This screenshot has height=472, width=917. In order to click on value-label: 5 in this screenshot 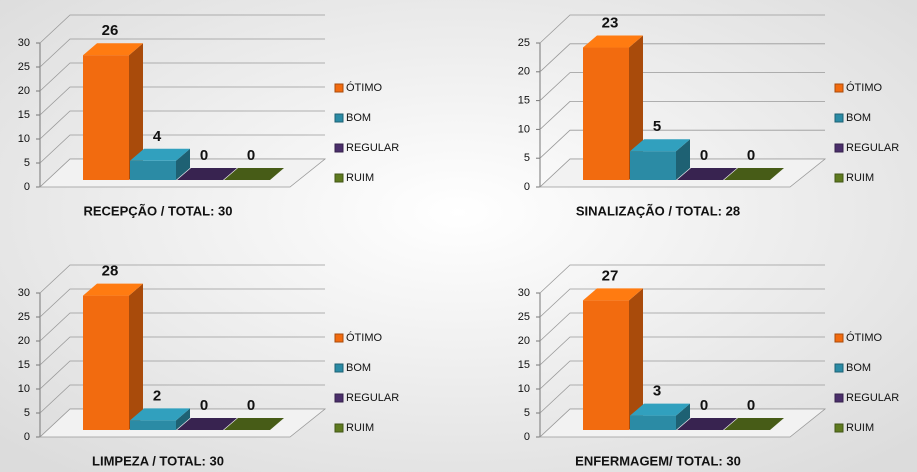, I will do `click(657, 126)`.